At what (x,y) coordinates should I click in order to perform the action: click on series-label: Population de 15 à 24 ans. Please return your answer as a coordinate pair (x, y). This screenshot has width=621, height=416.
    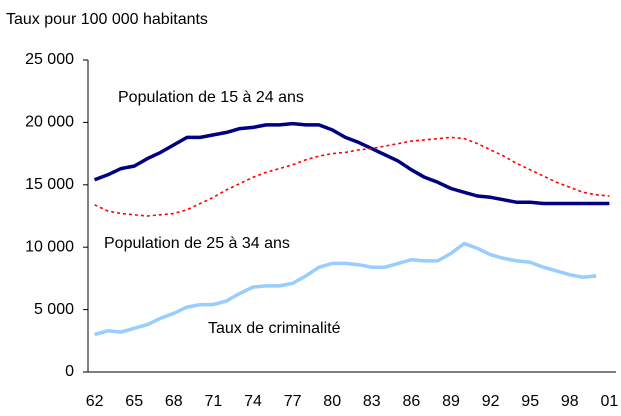
    Looking at the image, I should click on (211, 97).